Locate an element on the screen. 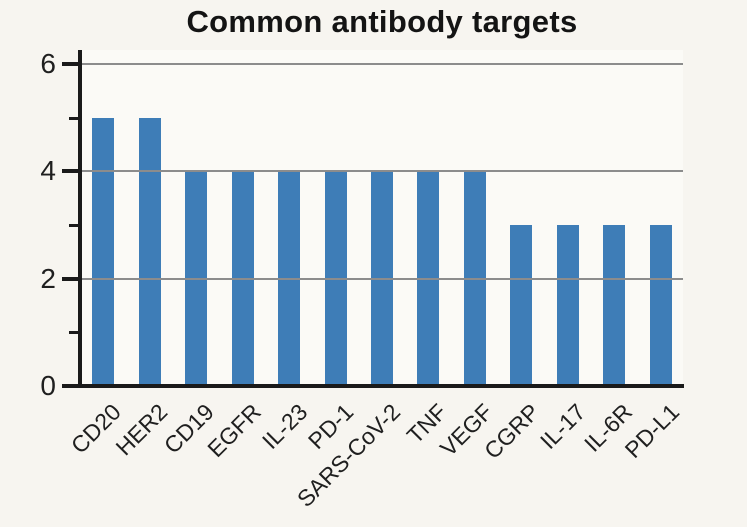 This screenshot has width=747, height=527. x-axis-spine is located at coordinates (373, 386).